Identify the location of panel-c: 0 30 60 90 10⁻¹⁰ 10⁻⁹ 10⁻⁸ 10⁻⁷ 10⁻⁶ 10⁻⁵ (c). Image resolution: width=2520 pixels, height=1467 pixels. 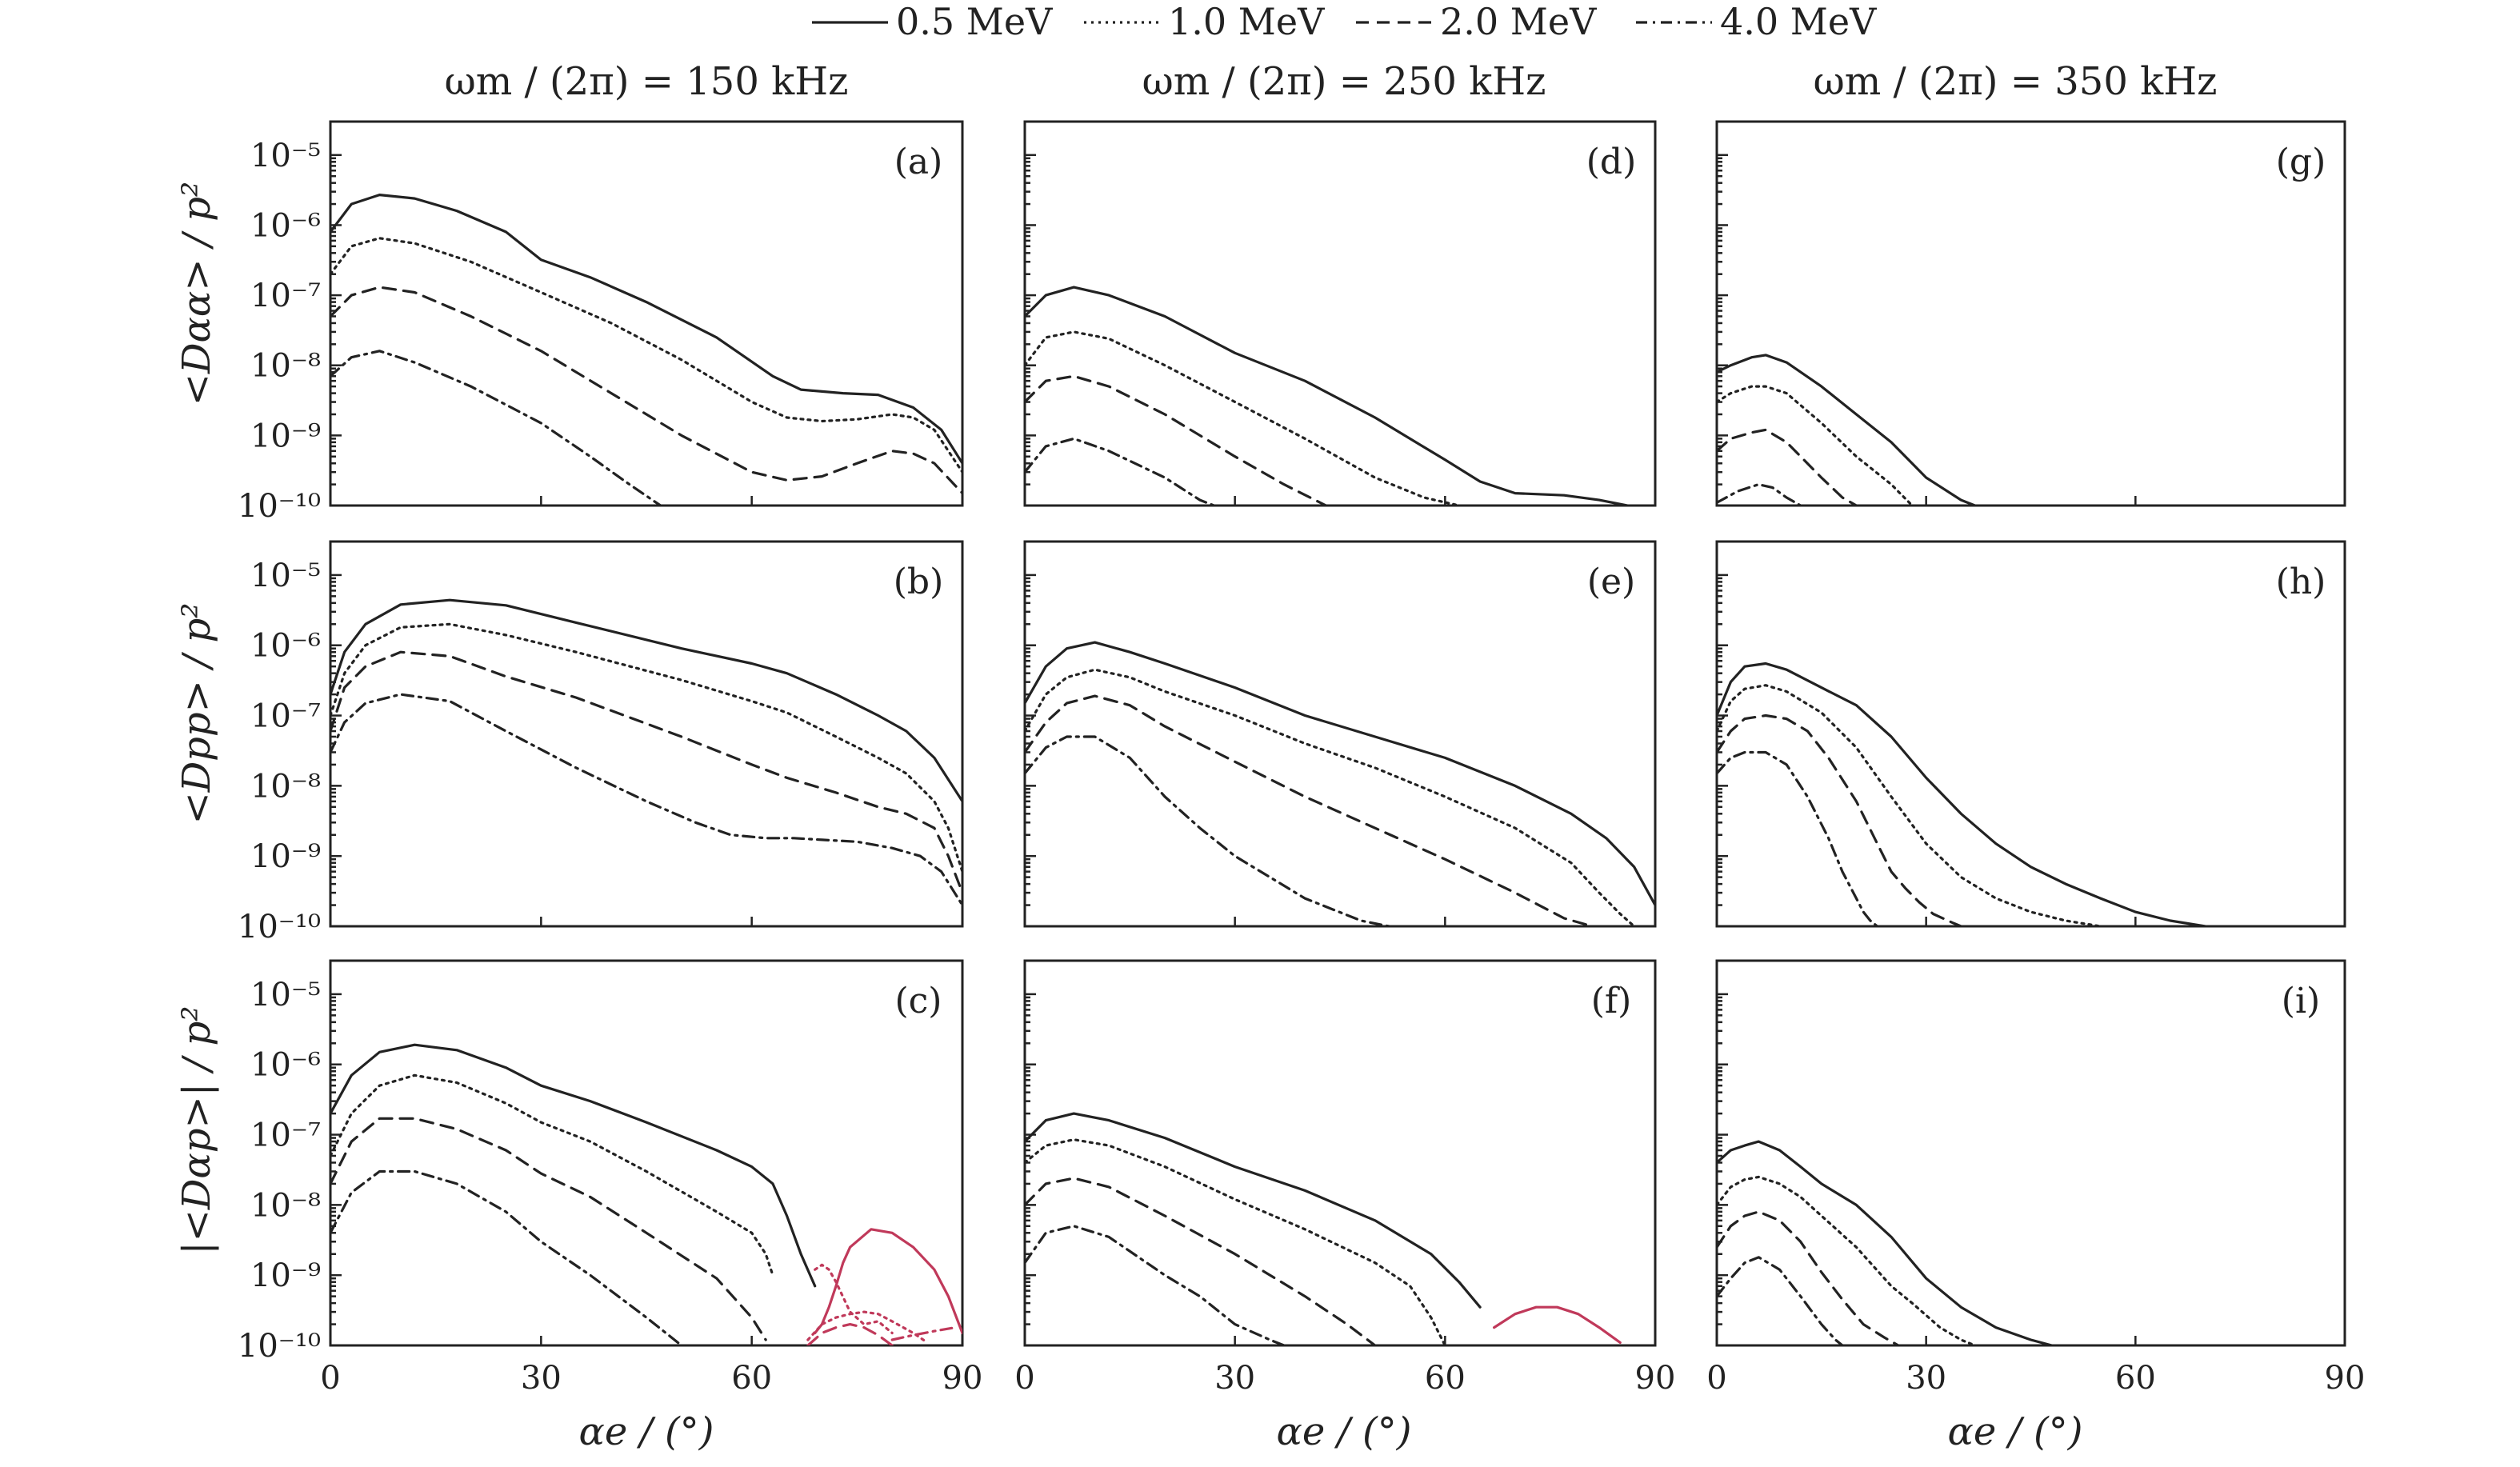
(610, 1178).